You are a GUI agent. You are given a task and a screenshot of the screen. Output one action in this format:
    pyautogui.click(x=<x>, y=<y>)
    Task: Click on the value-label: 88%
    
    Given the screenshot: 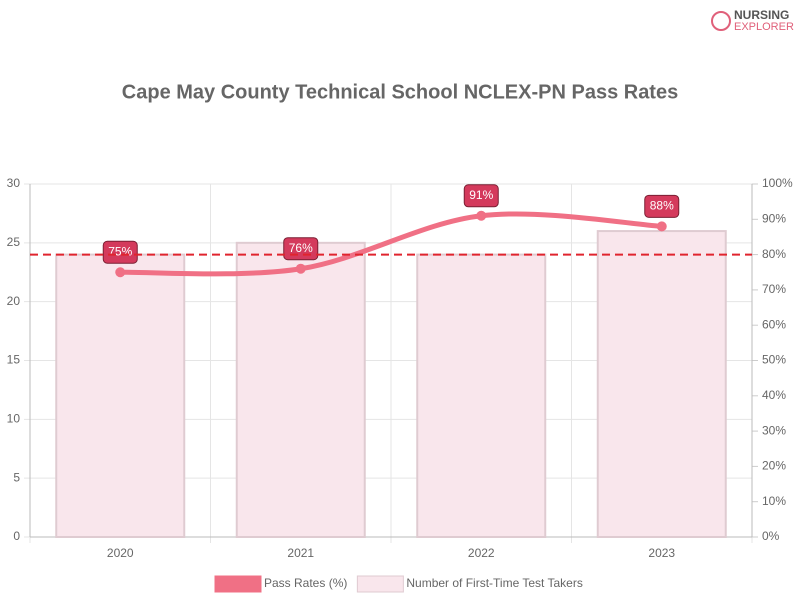 What is the action you would take?
    pyautogui.click(x=662, y=206)
    